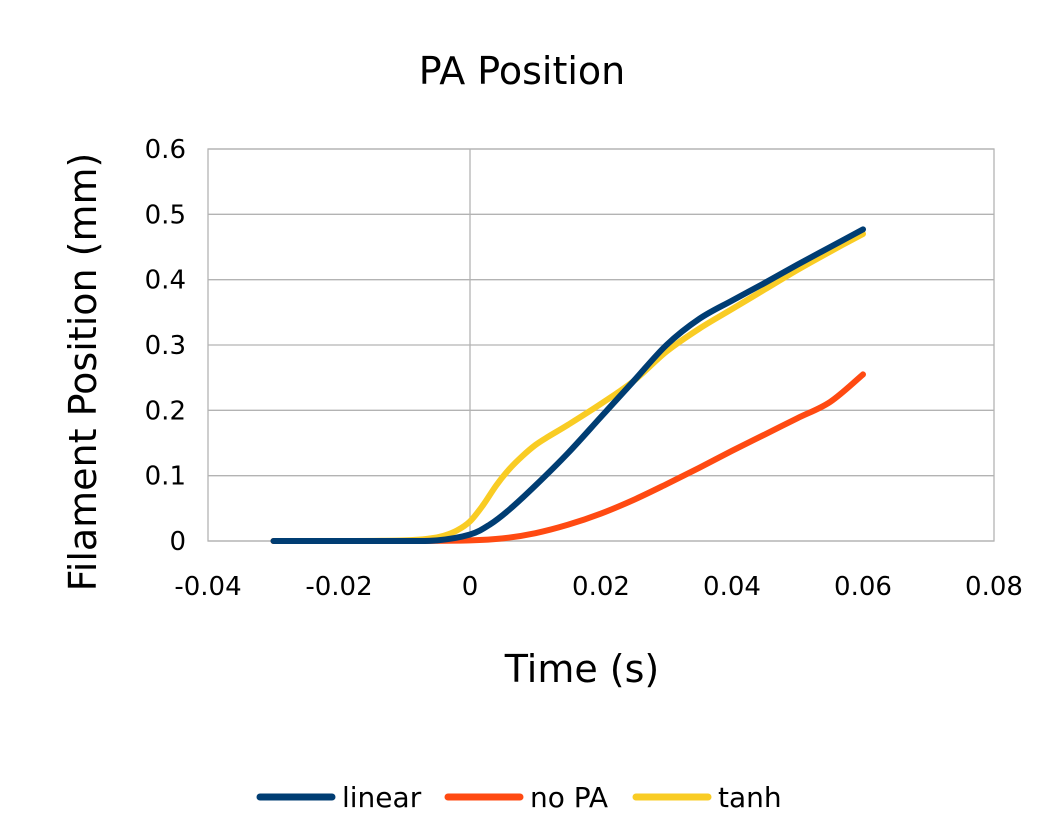 This screenshot has width=1041, height=825. Describe the element at coordinates (601, 587) in the screenshot. I see `x-tick-label: 0.02` at that location.